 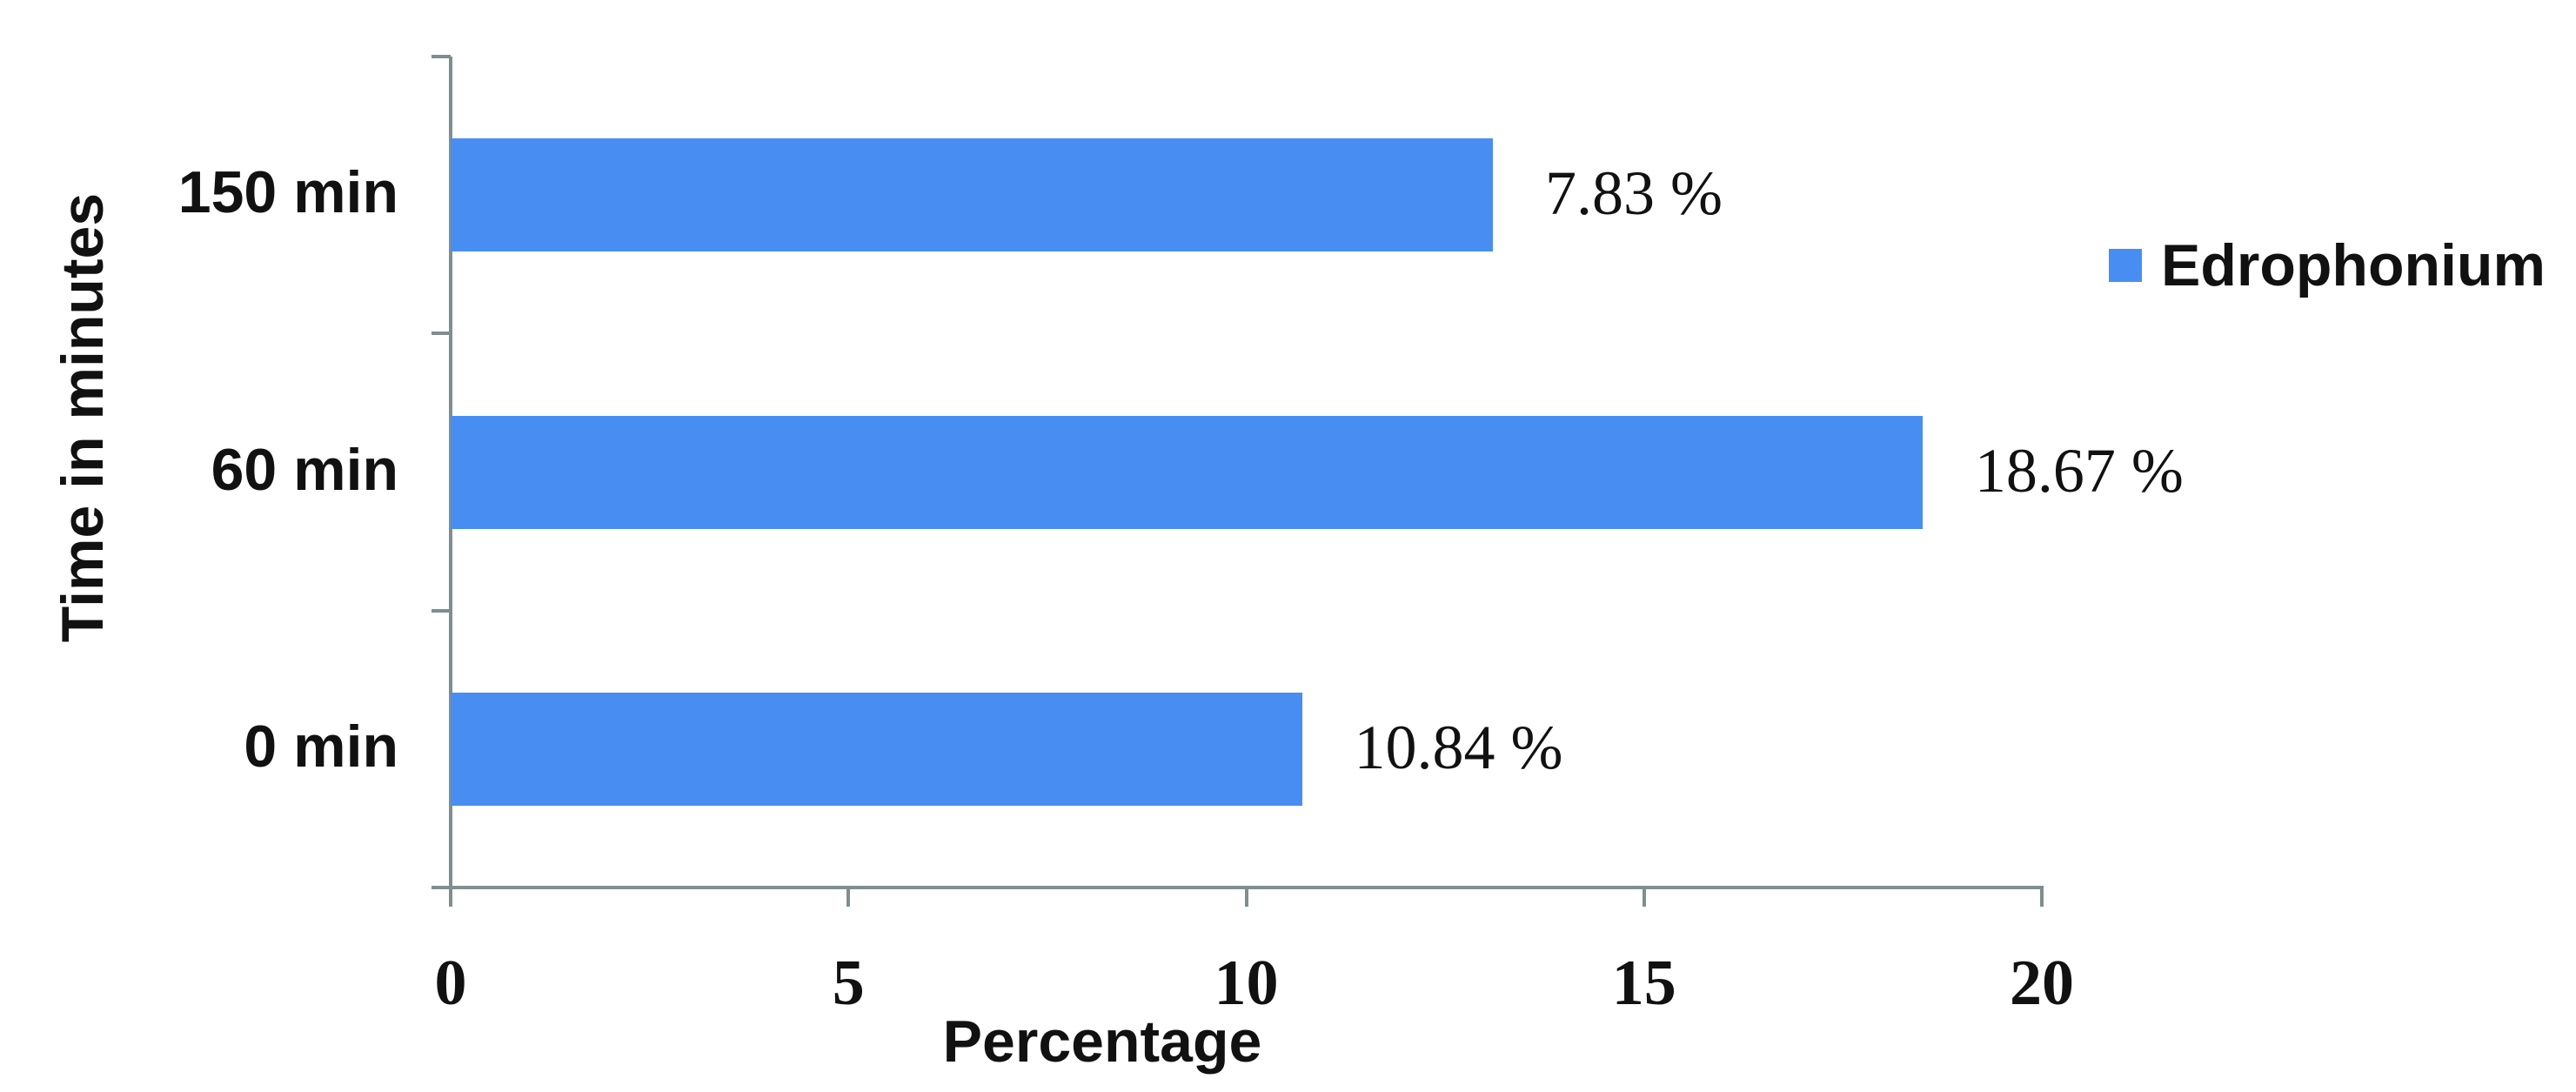 I want to click on legend-color-swatch, so click(x=2125, y=265).